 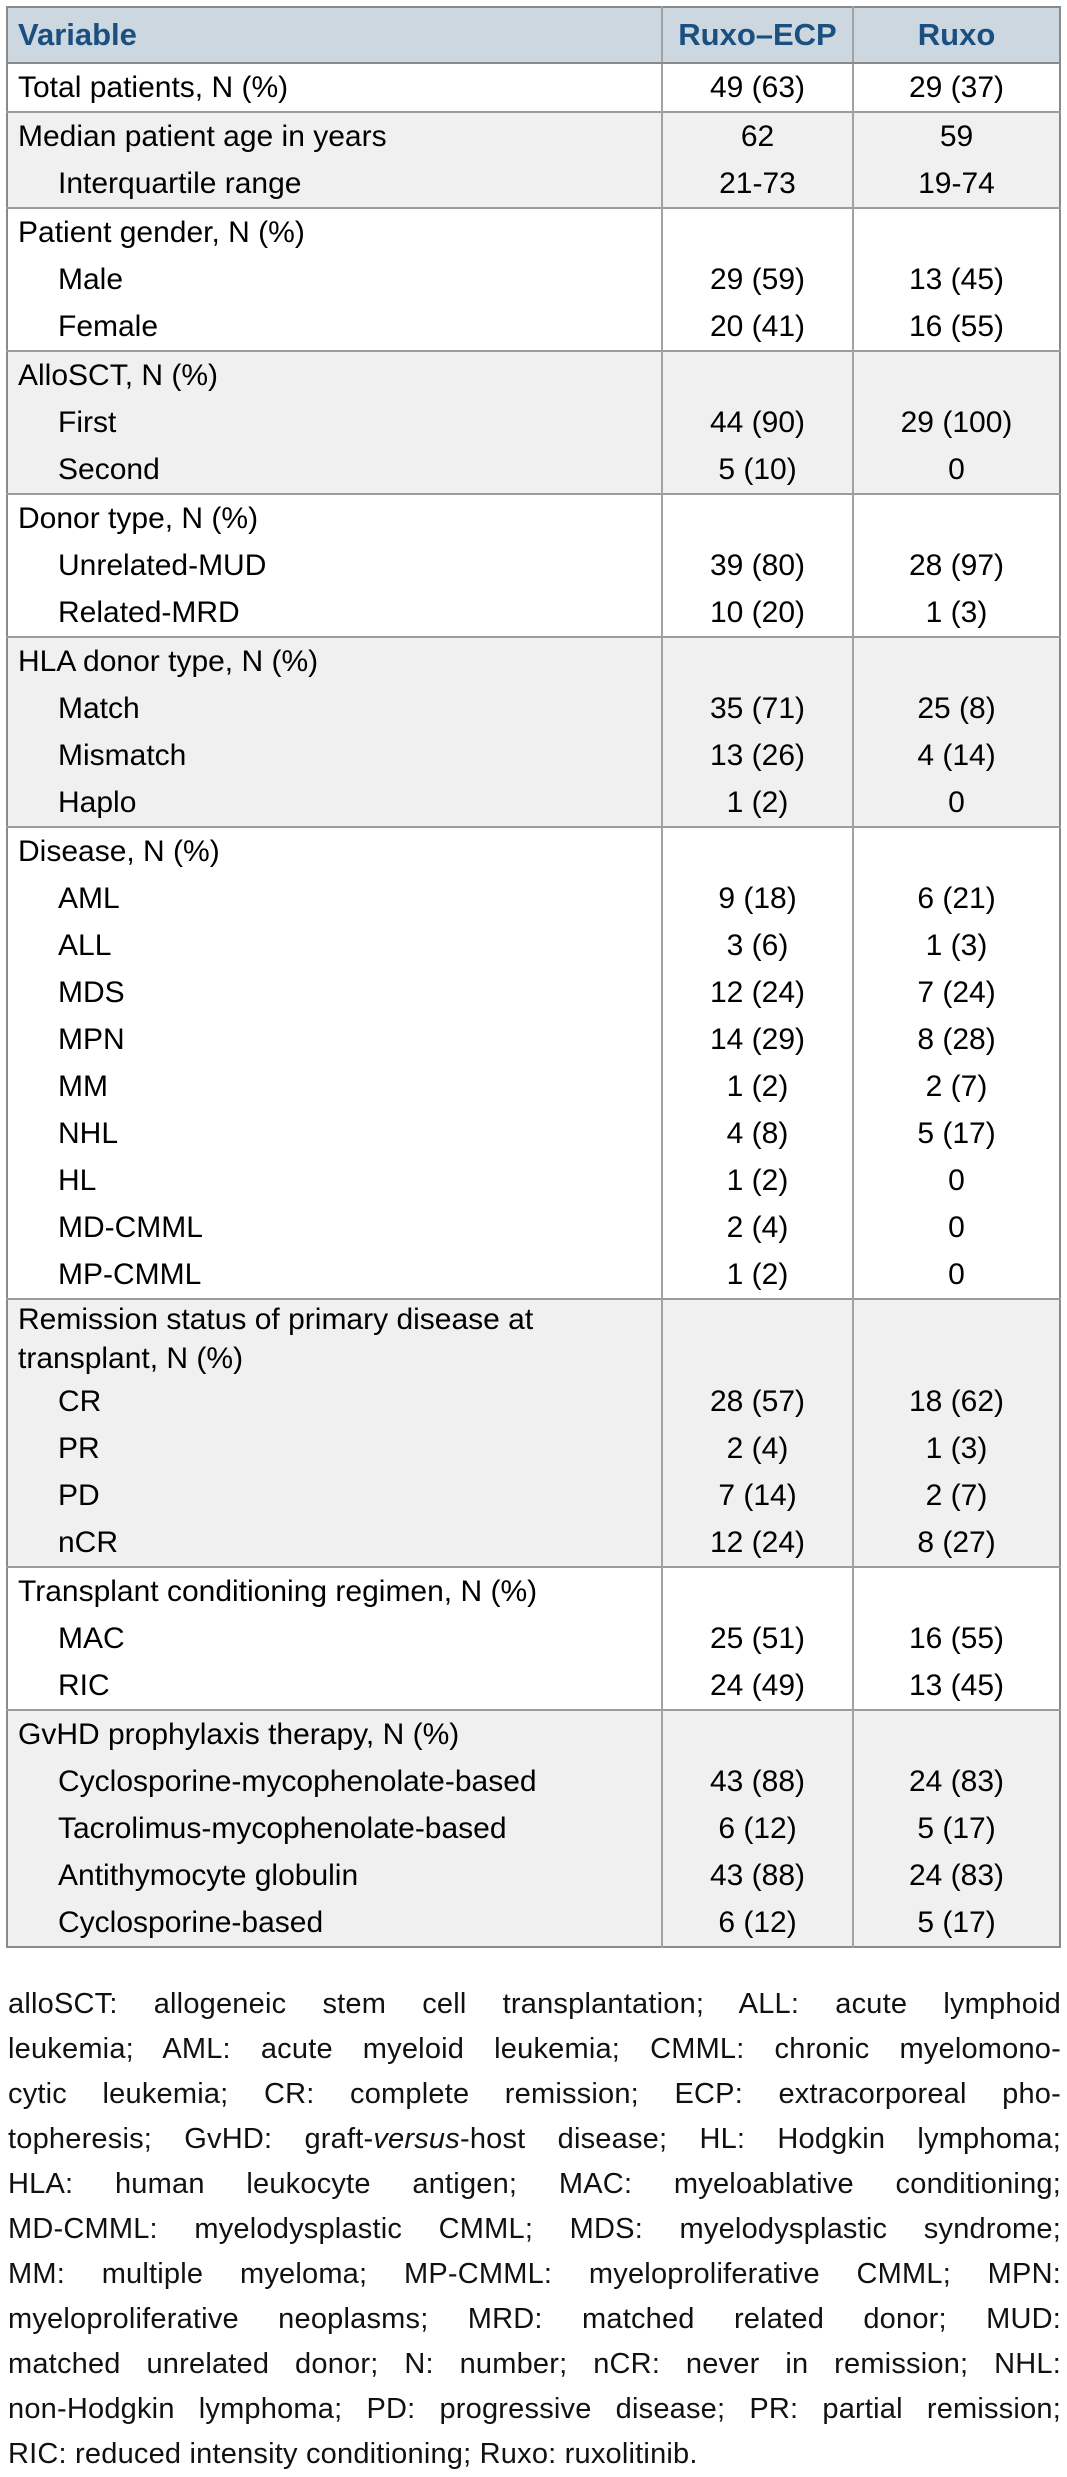 I want to click on value-ruxo: 16 (55), so click(x=956, y=327).